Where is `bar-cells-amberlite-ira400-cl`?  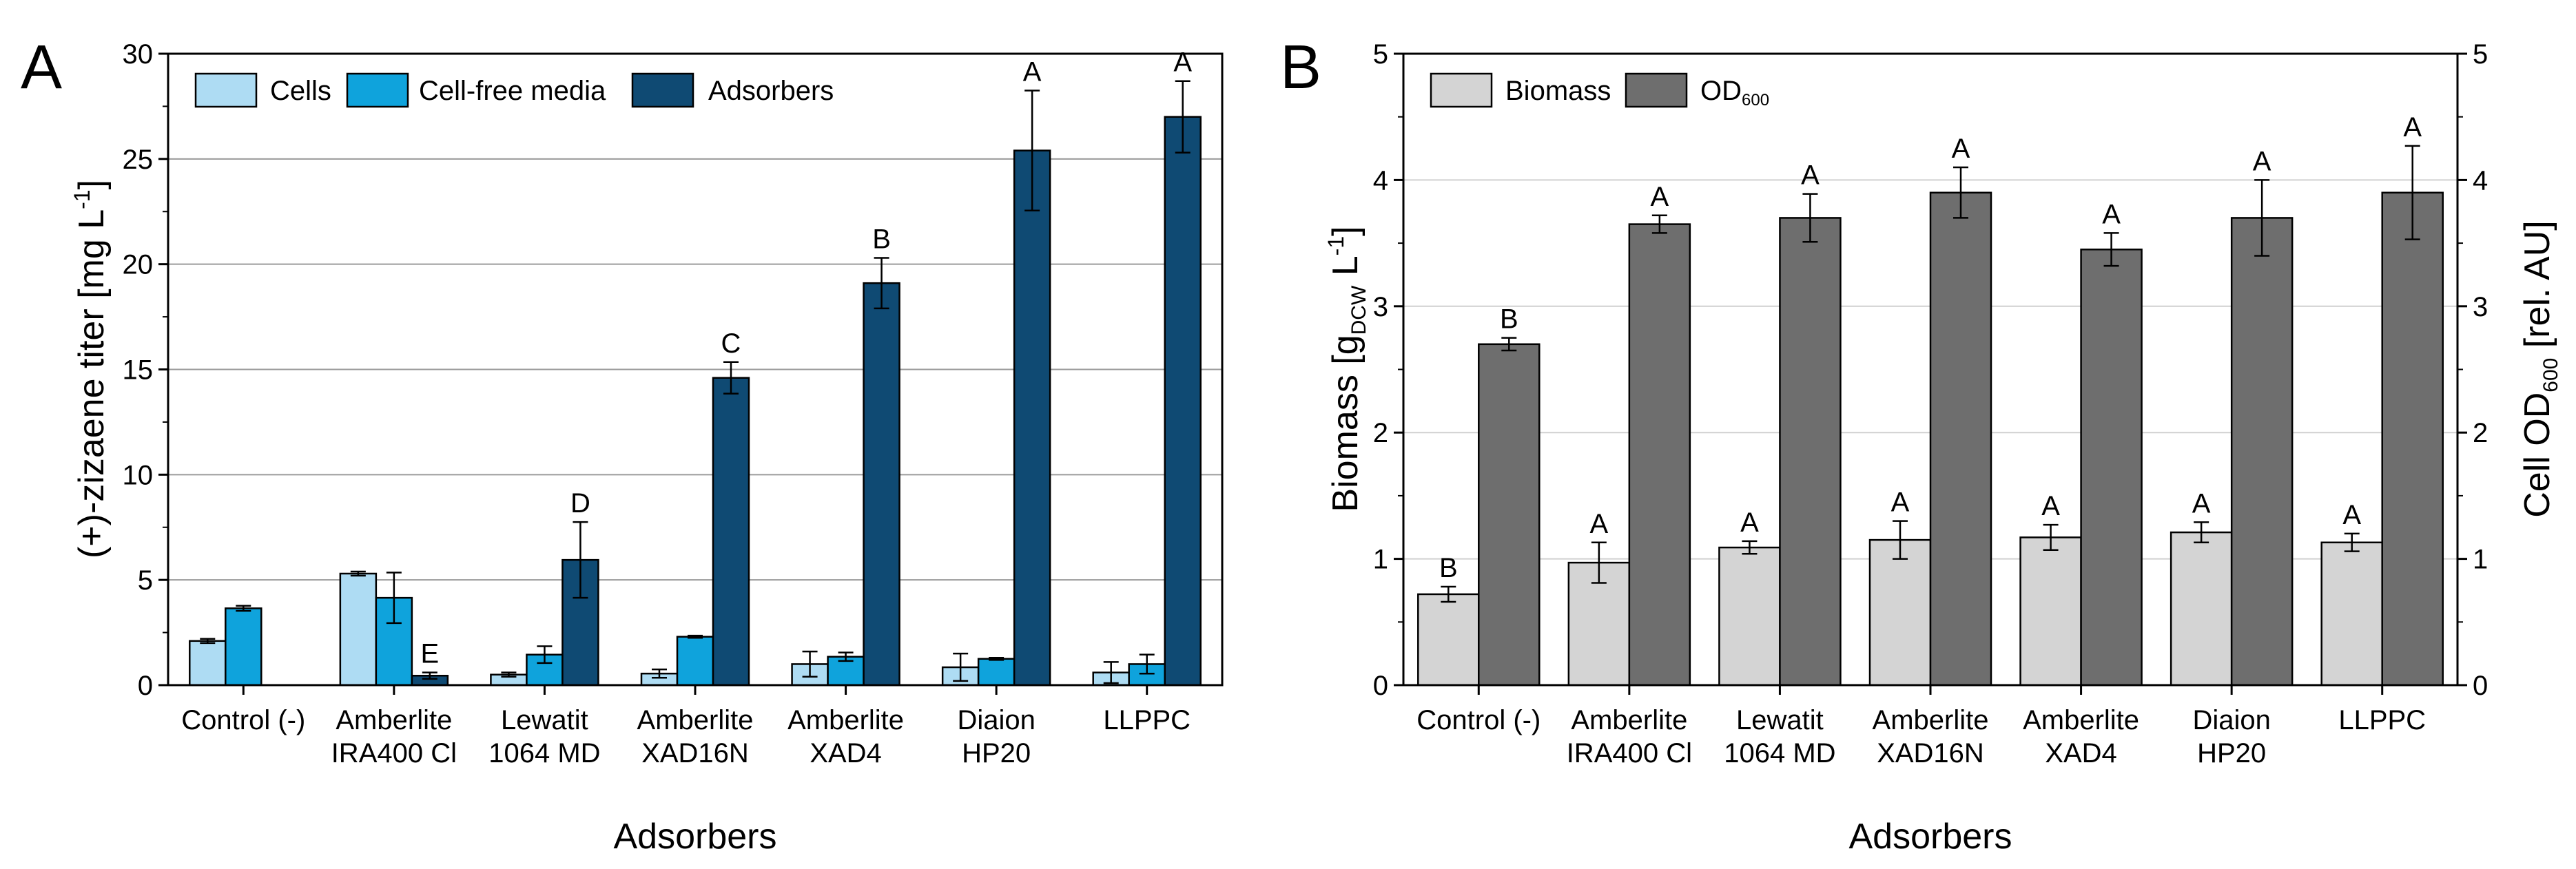
bar-cells-amberlite-ira400-cl is located at coordinates (358, 629).